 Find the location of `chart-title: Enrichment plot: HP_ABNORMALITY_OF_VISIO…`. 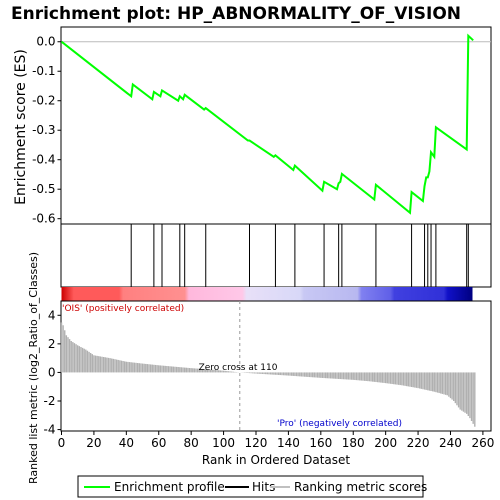

chart-title: Enrichment plot: HP_ABNORMALITY_OF_VISIO… is located at coordinates (236, 14).